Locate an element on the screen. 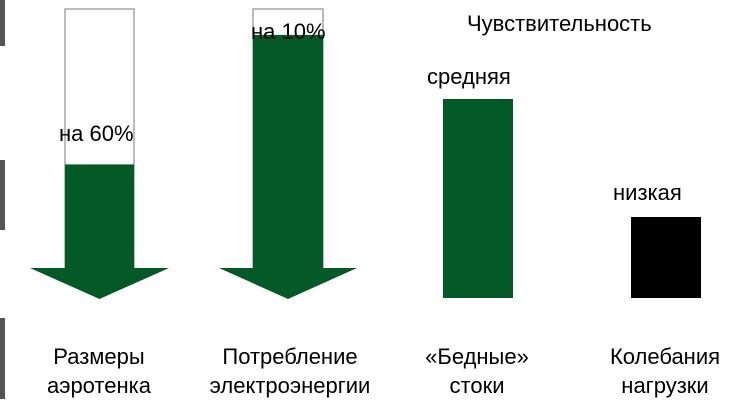 Image resolution: width=754 pixels, height=400 pixels. category-line: Потребление is located at coordinates (290, 356).